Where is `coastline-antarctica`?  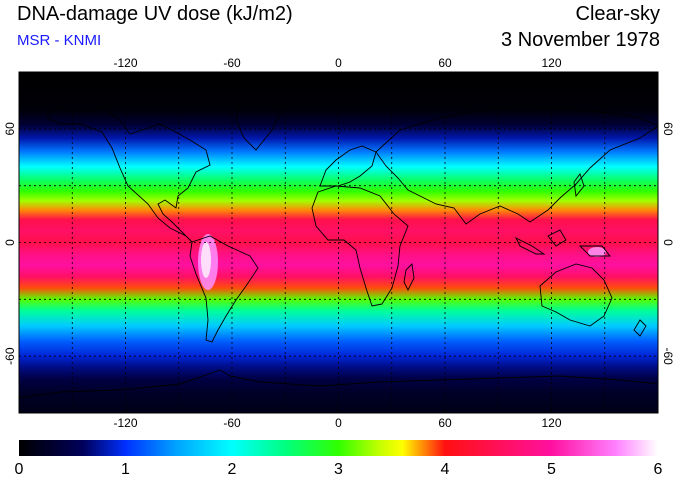 coastline-antarctica is located at coordinates (338, 384).